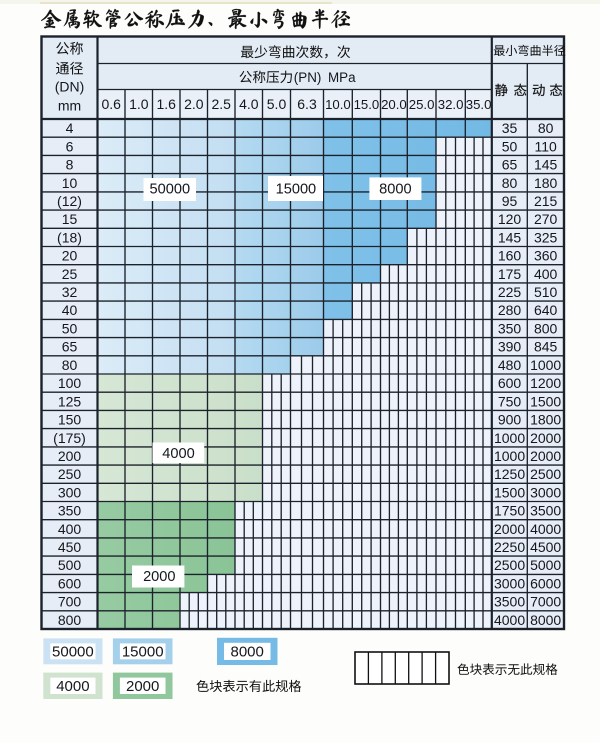 This screenshot has width=600, height=743. What do you see at coordinates (70, 183) in the screenshot?
I see `svg-text: 10` at bounding box center [70, 183].